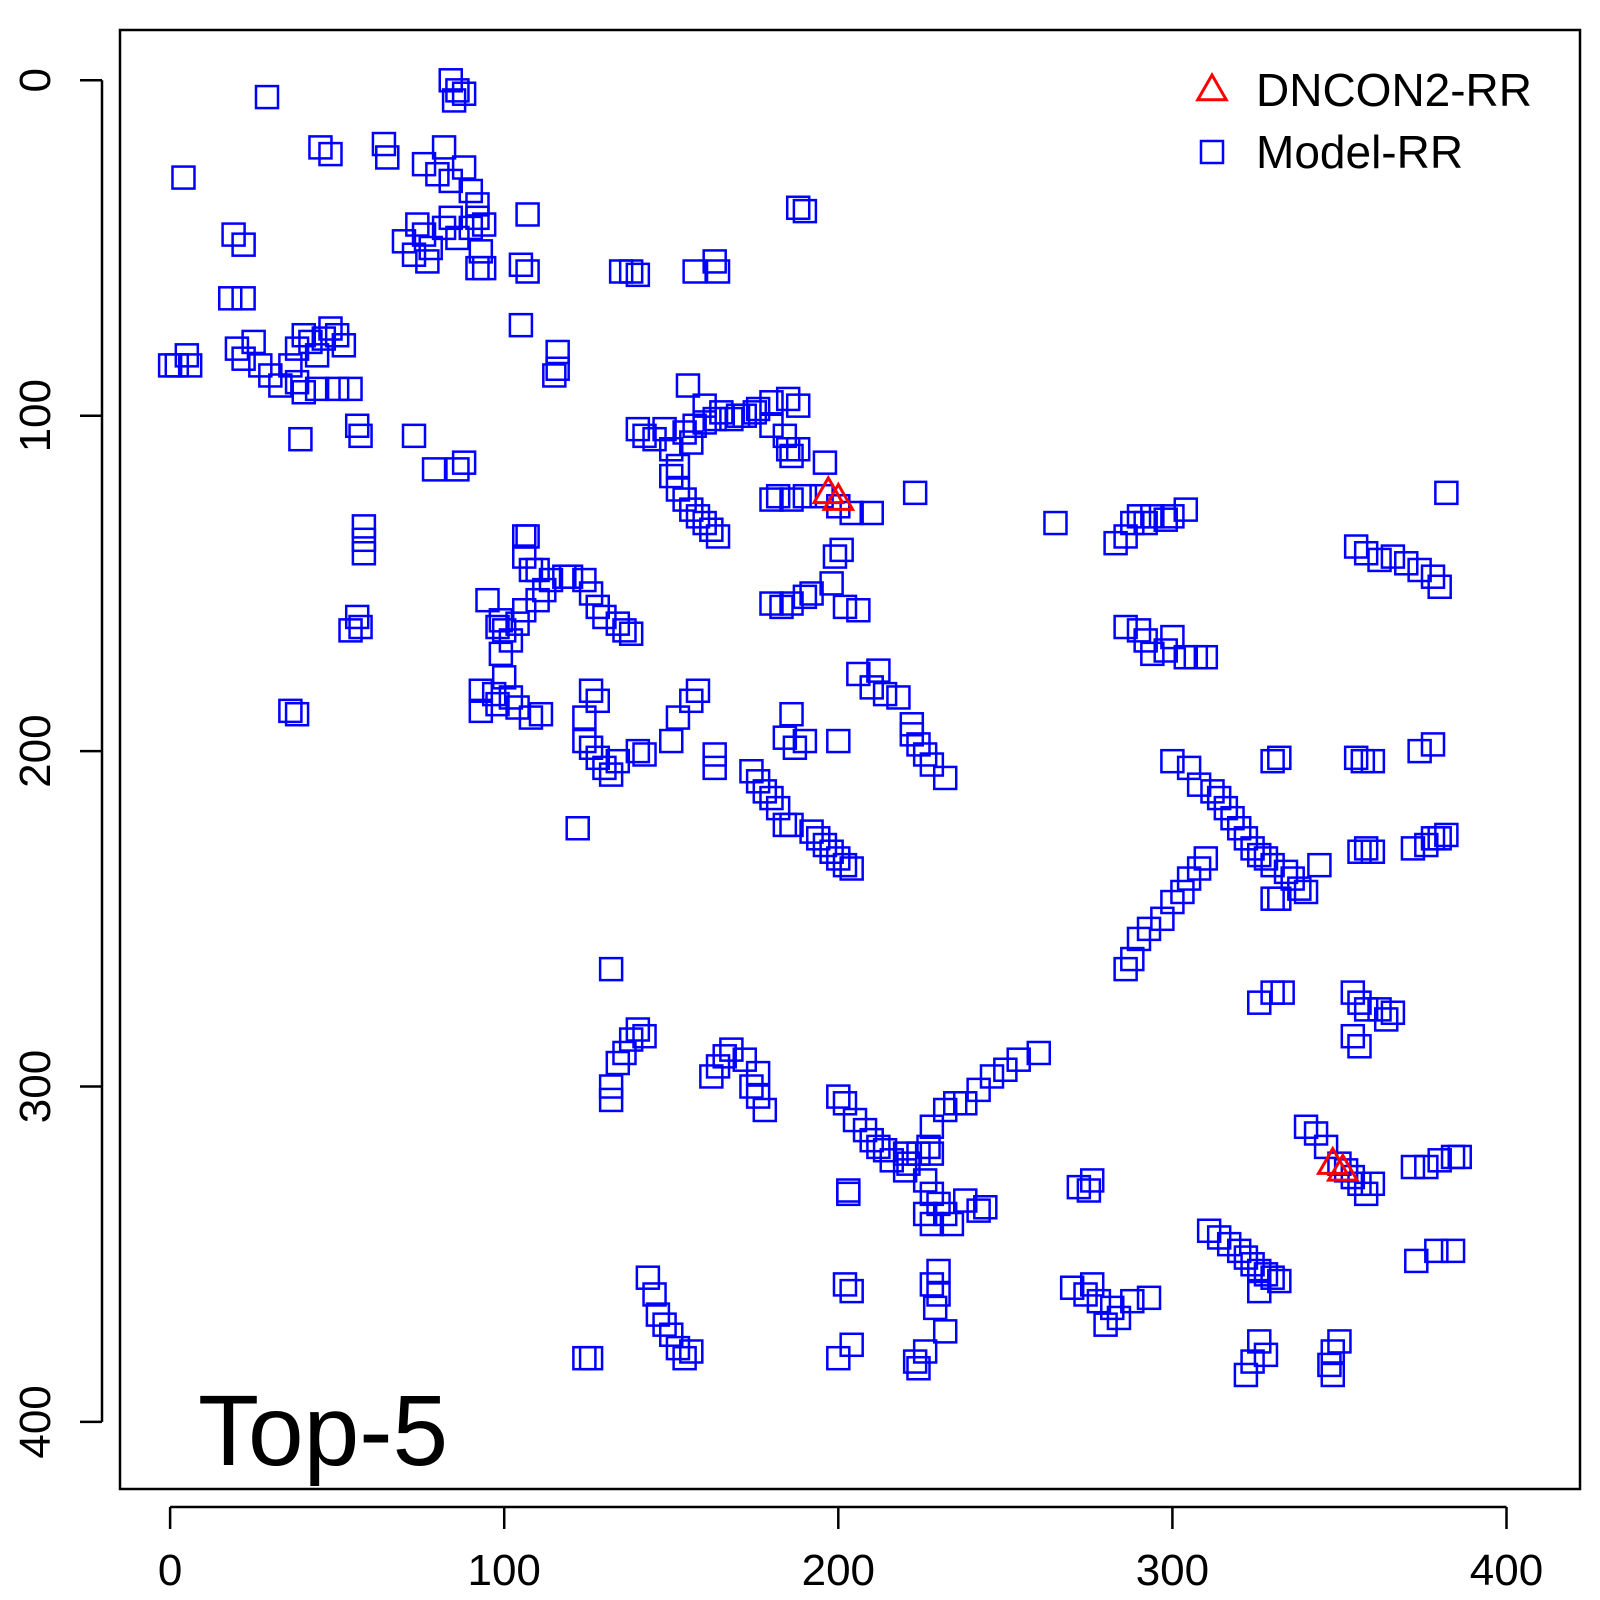  I want to click on legend-item-model-rr: Model-RR, so click(1331, 152).